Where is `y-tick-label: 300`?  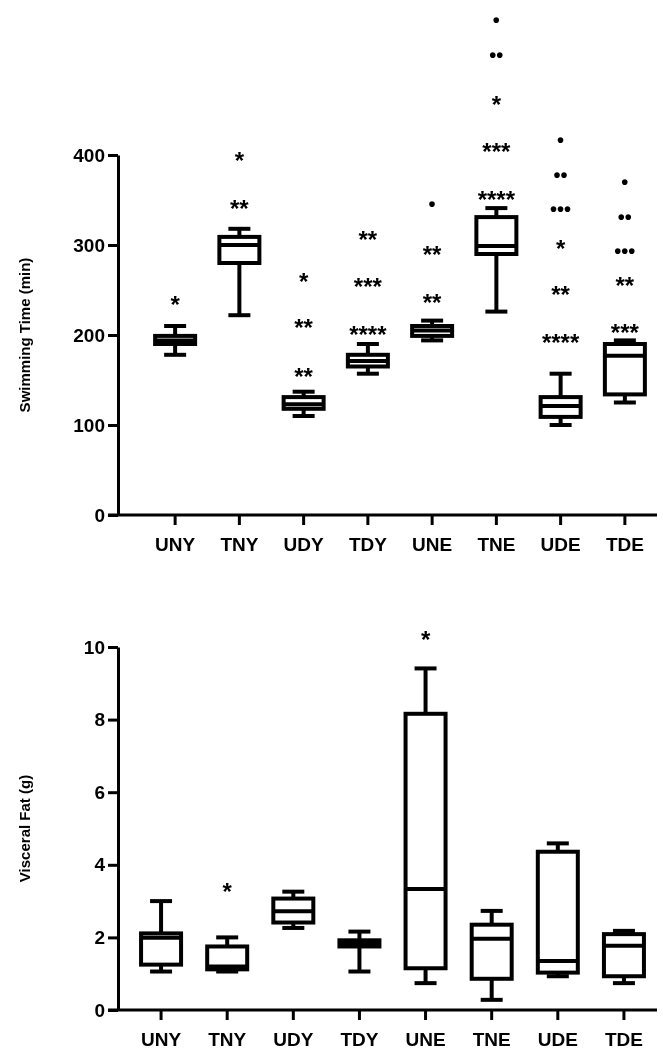 y-tick-label: 300 is located at coordinates (89, 245).